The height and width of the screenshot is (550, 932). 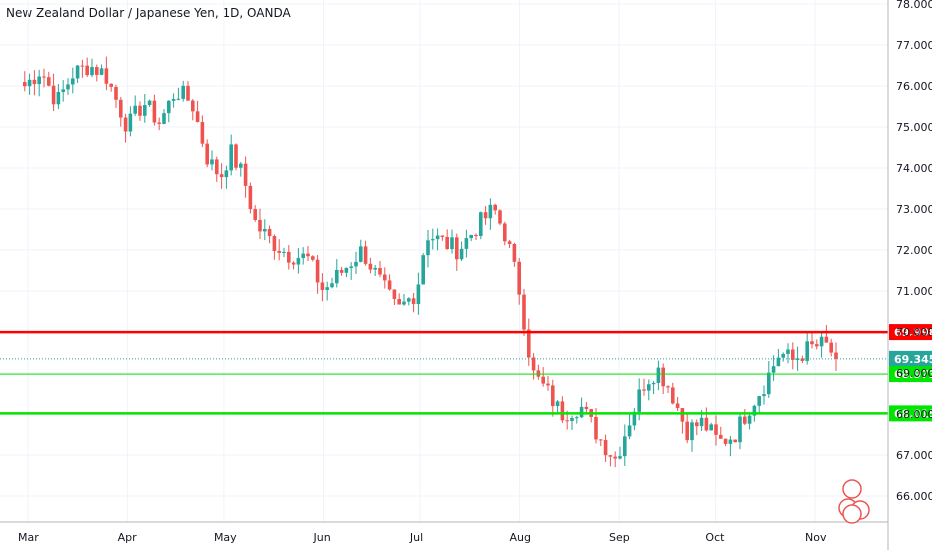 What do you see at coordinates (910, 413) in the screenshot?
I see `price-badge-68.015` at bounding box center [910, 413].